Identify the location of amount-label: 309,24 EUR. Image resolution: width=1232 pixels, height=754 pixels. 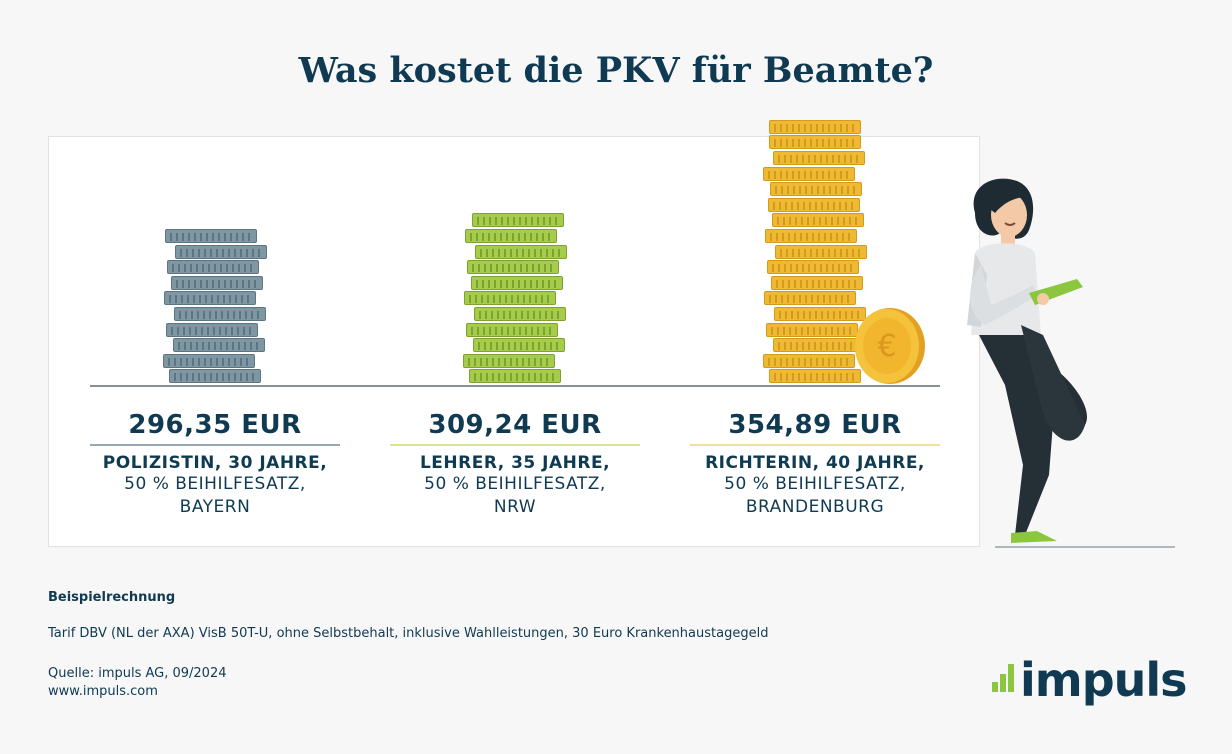
(515, 428).